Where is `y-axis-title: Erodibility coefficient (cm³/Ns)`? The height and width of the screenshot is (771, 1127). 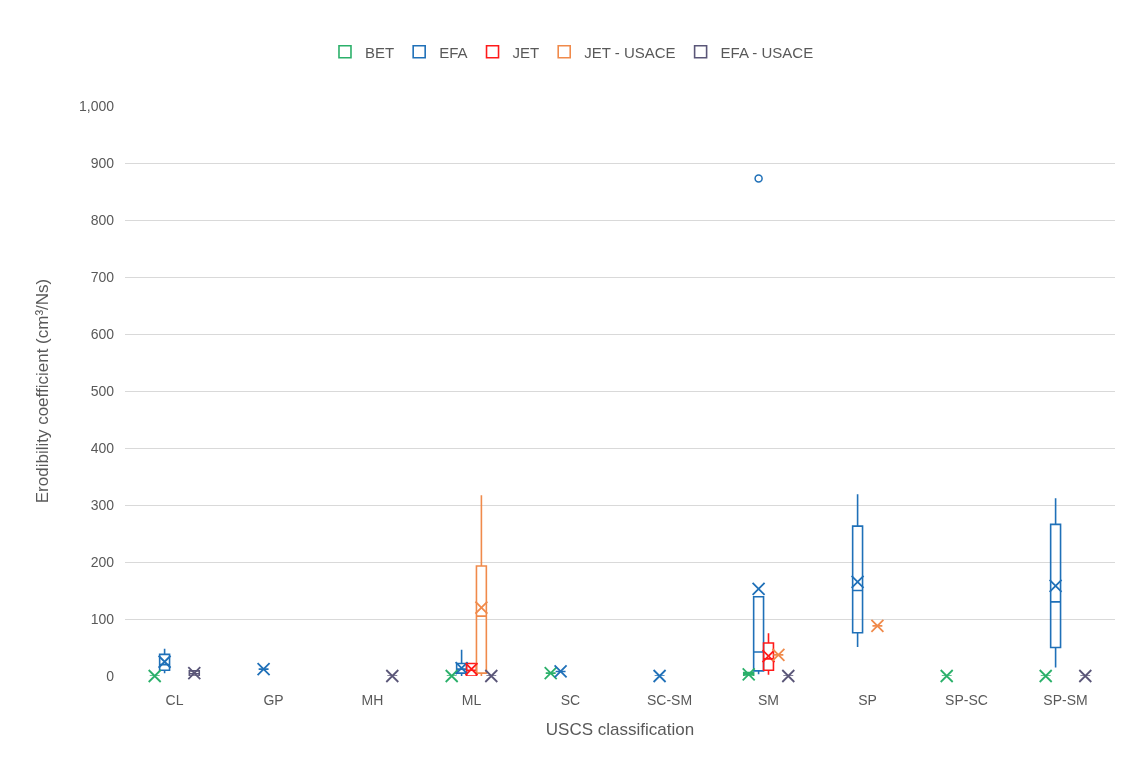
y-axis-title: Erodibility coefficient (cm³/Ns) is located at coordinates (42, 391).